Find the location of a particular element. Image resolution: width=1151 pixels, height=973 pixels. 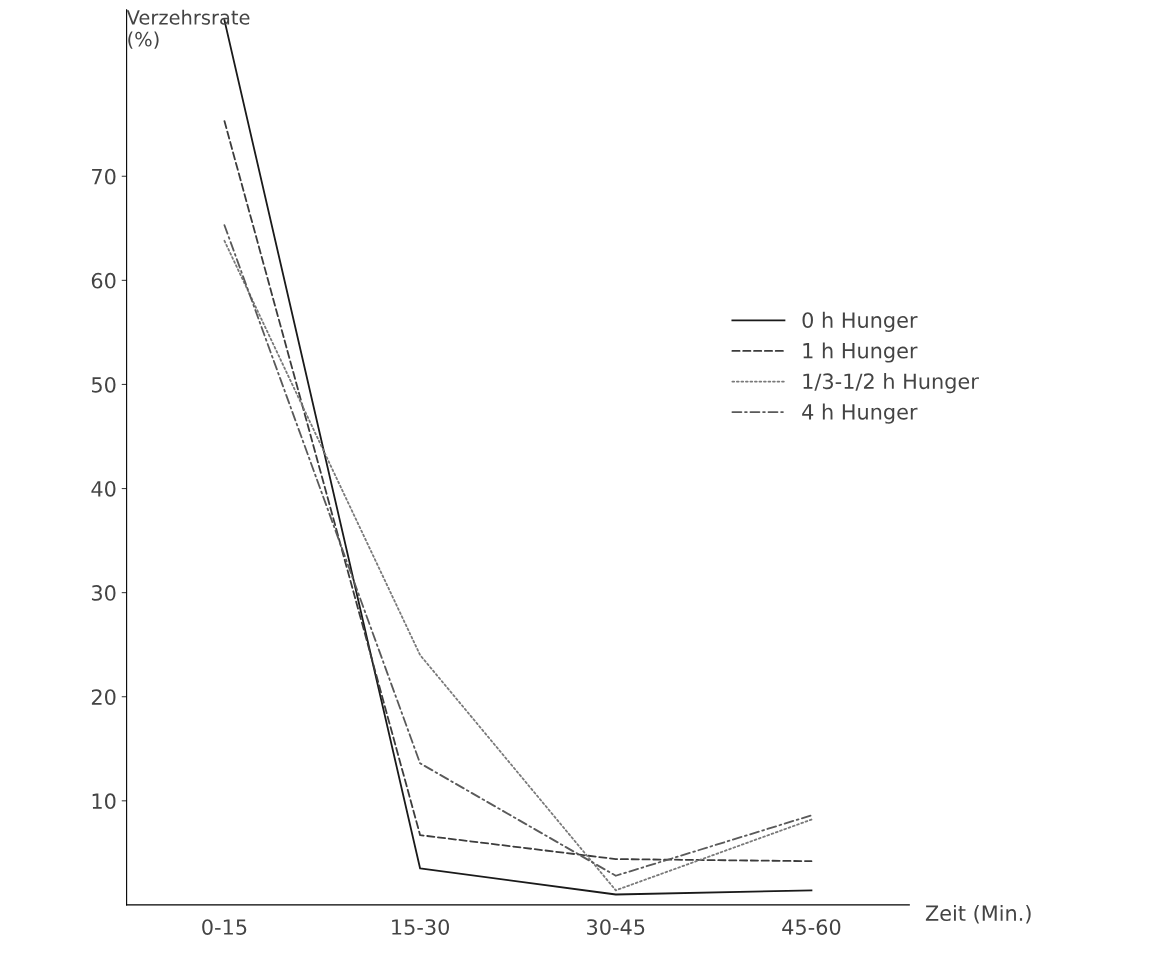

x-tick-label: 15-30 is located at coordinates (420, 927).